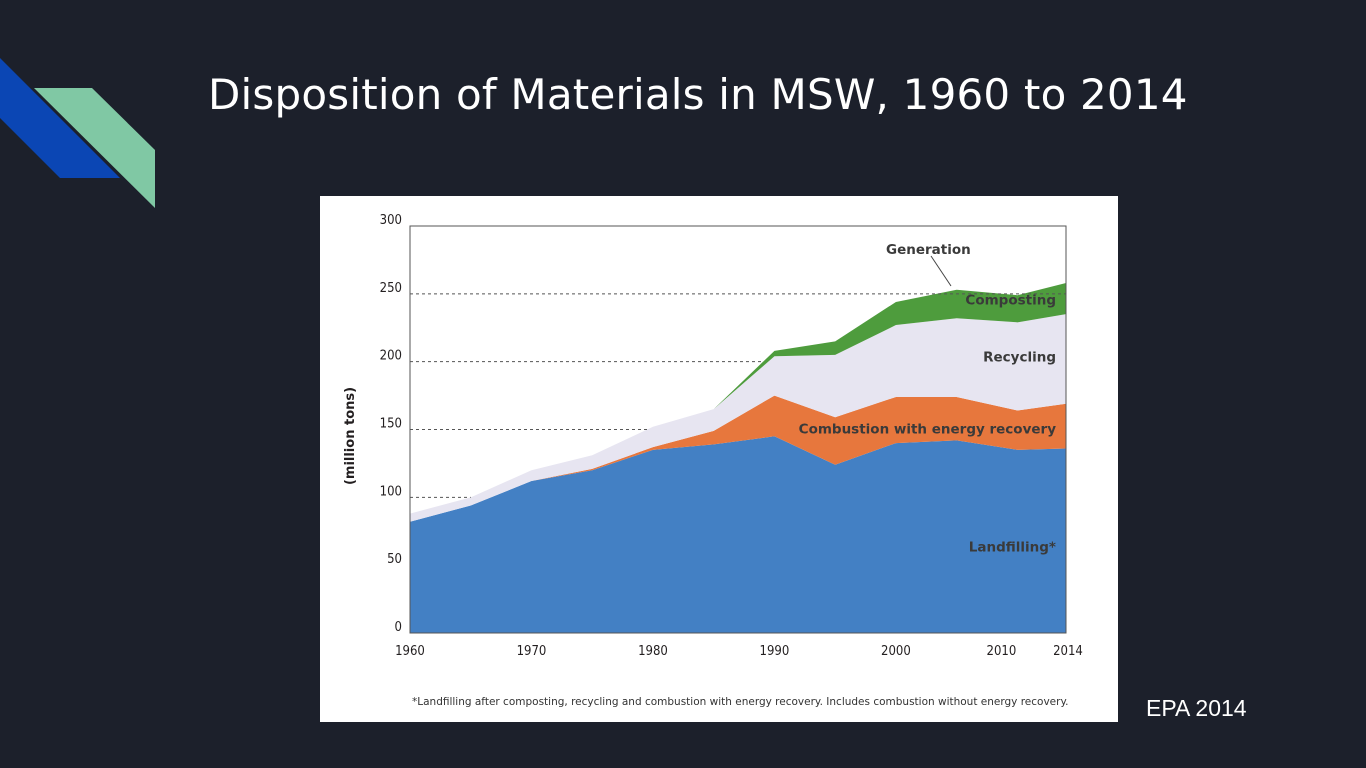 The width and height of the screenshot is (1366, 768). I want to click on series-label: Combustion with energy recovery, so click(928, 430).